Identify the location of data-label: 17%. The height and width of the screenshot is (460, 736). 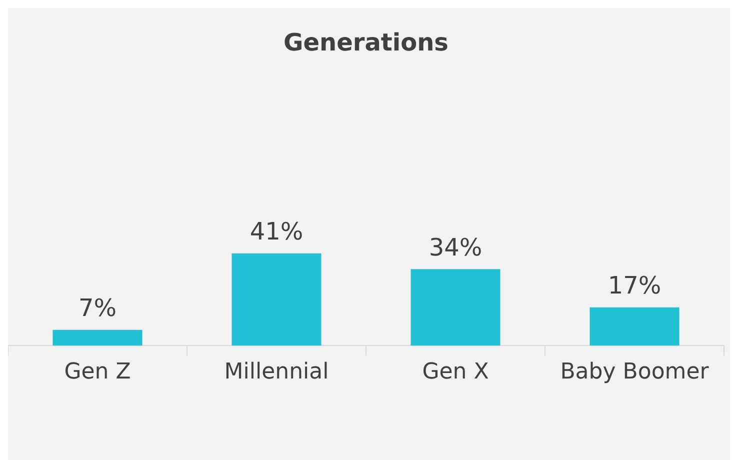
(635, 286).